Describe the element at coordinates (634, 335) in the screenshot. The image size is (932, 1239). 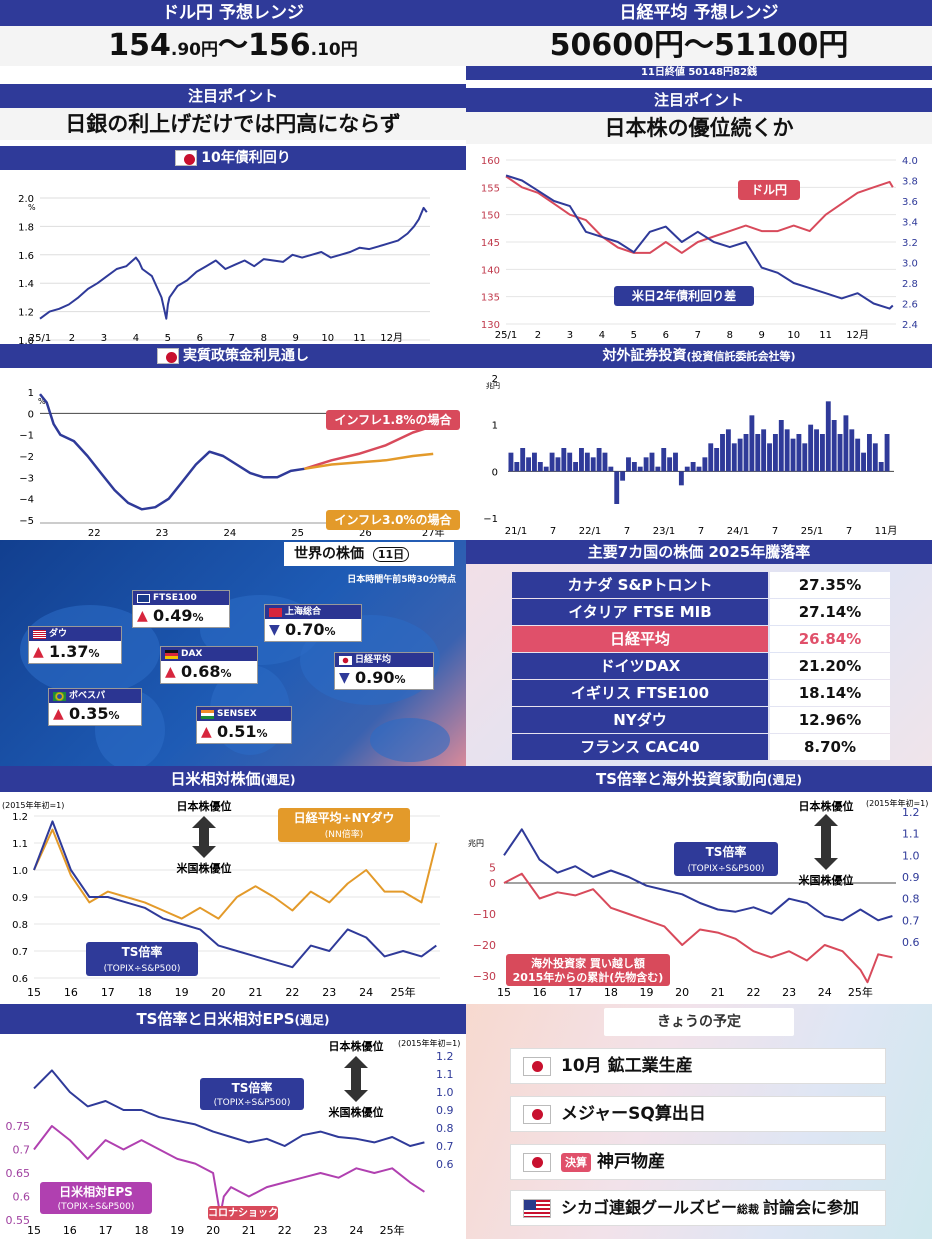
I see `x-tick-label: 5` at that location.